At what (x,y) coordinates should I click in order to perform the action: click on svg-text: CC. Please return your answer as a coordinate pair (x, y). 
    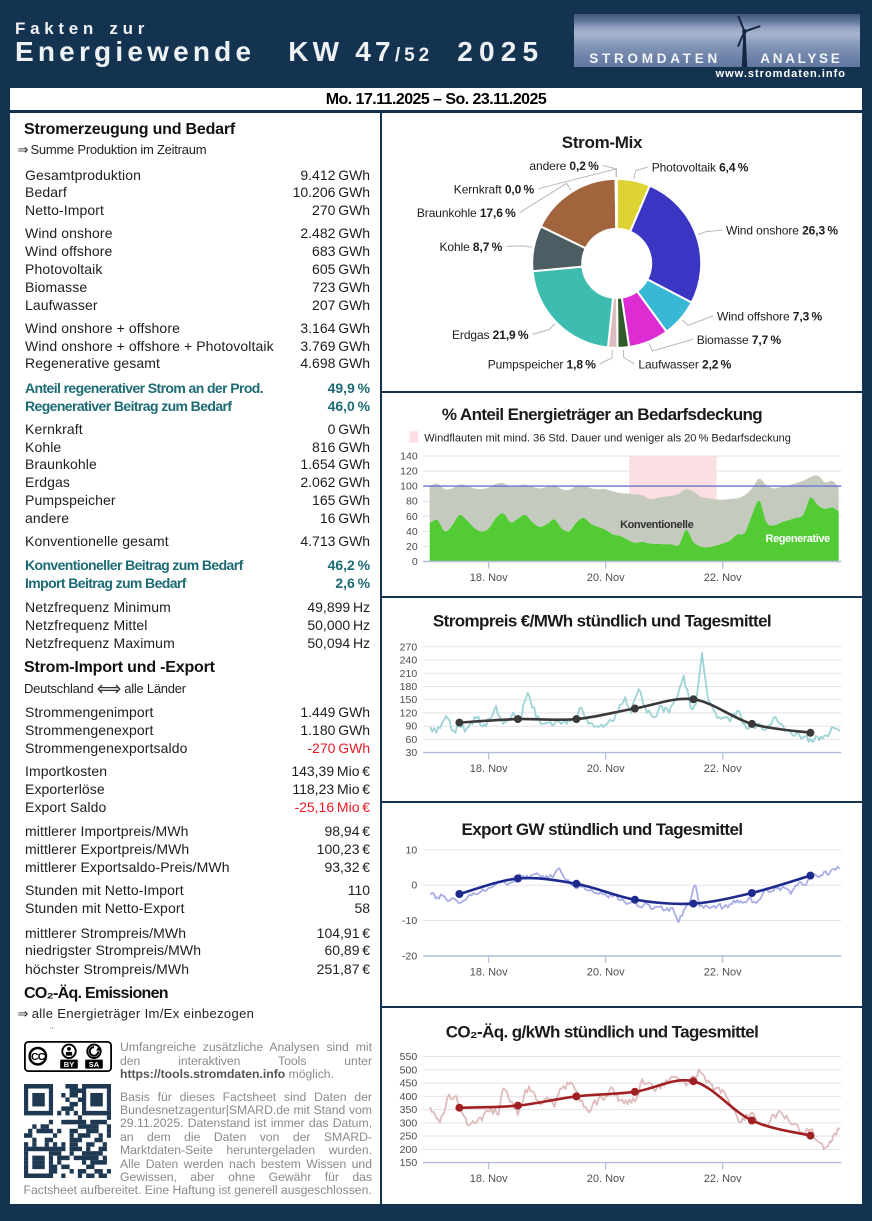
    Looking at the image, I should click on (38, 1057).